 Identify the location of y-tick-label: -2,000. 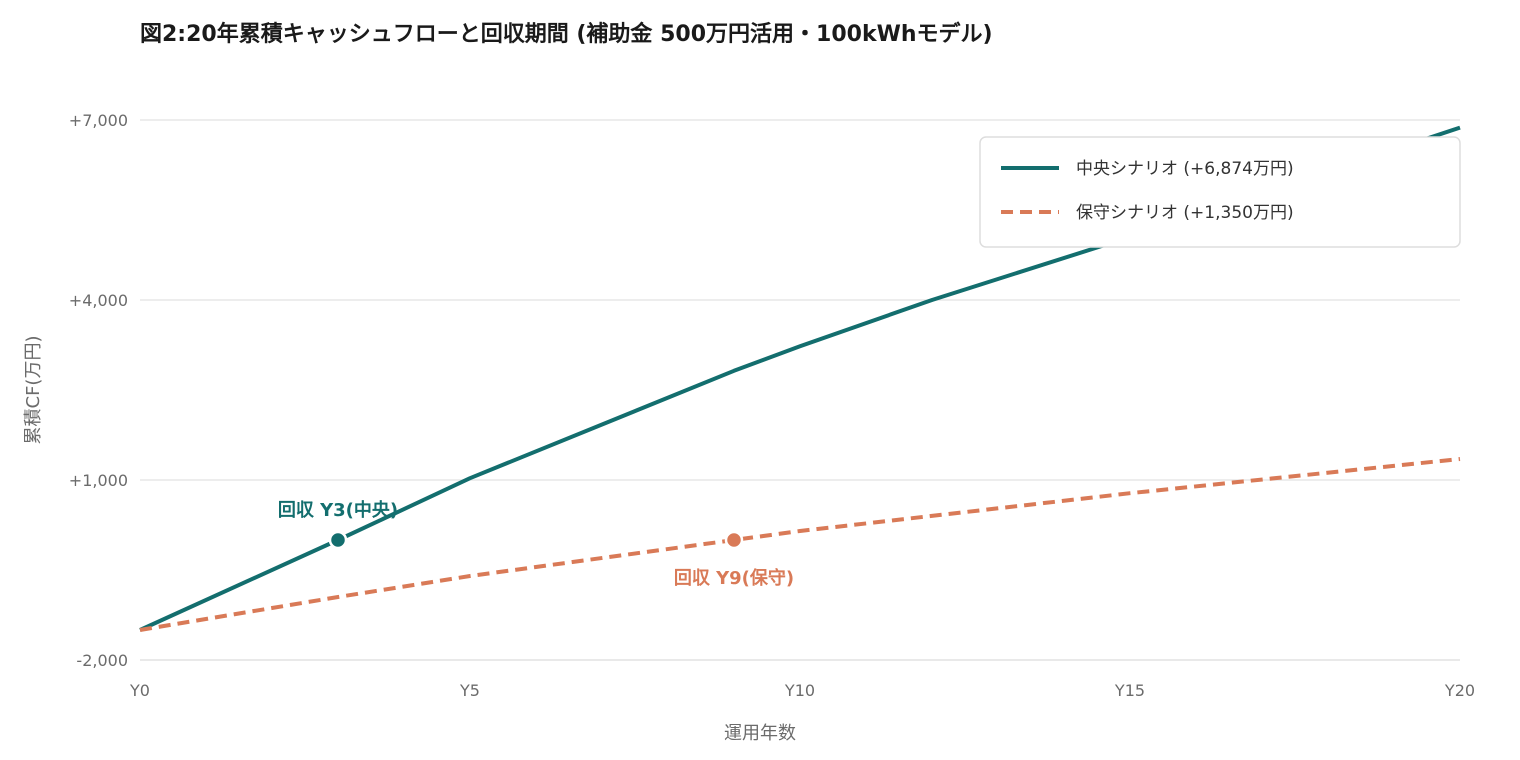
(102, 660).